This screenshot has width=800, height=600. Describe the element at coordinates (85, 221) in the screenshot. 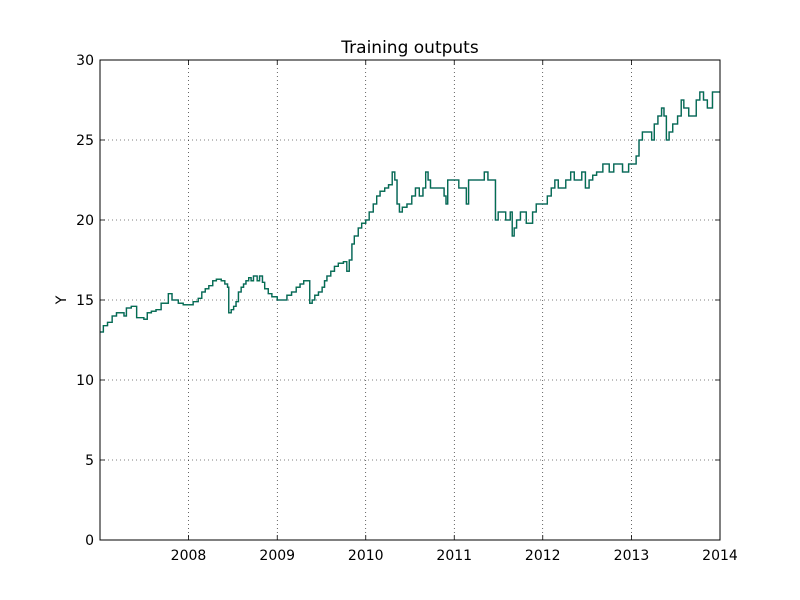

I see `y-tick-label: 20` at that location.